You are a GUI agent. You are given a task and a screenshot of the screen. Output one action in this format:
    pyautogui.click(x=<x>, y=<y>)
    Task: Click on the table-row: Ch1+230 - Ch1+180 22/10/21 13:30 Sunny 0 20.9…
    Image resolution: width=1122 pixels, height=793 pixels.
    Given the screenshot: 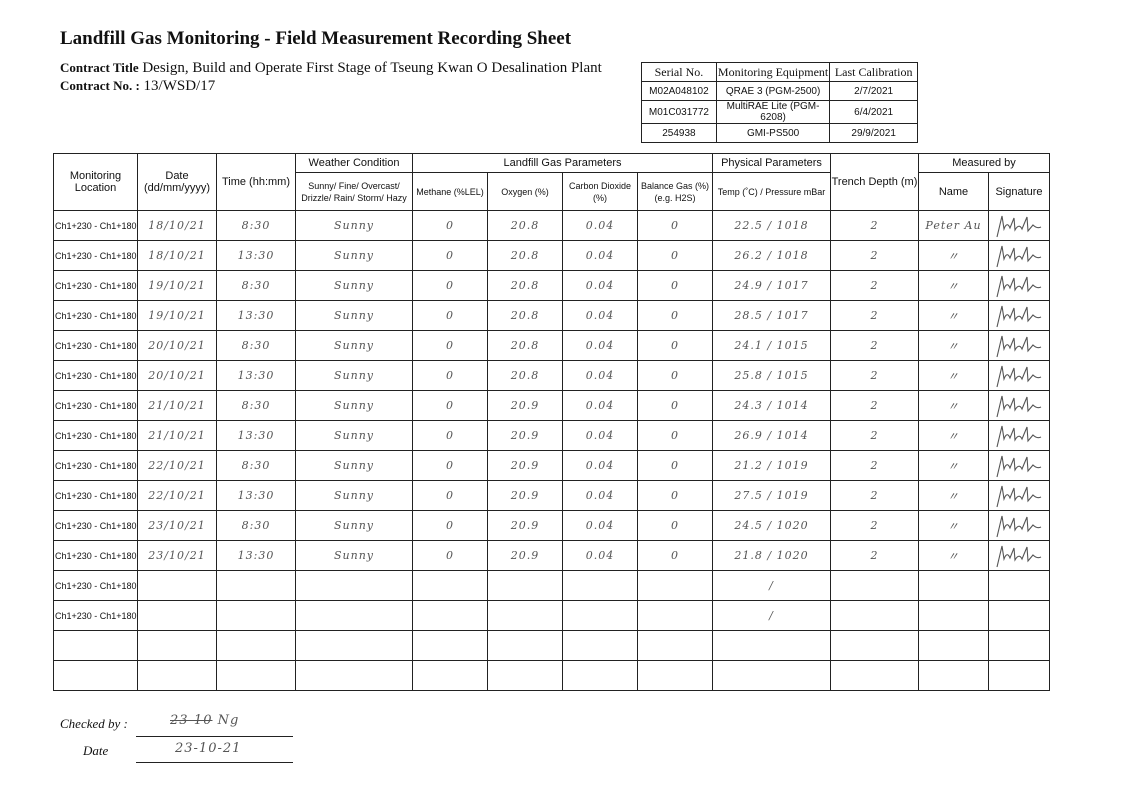 What is the action you would take?
    pyautogui.click(x=551, y=495)
    